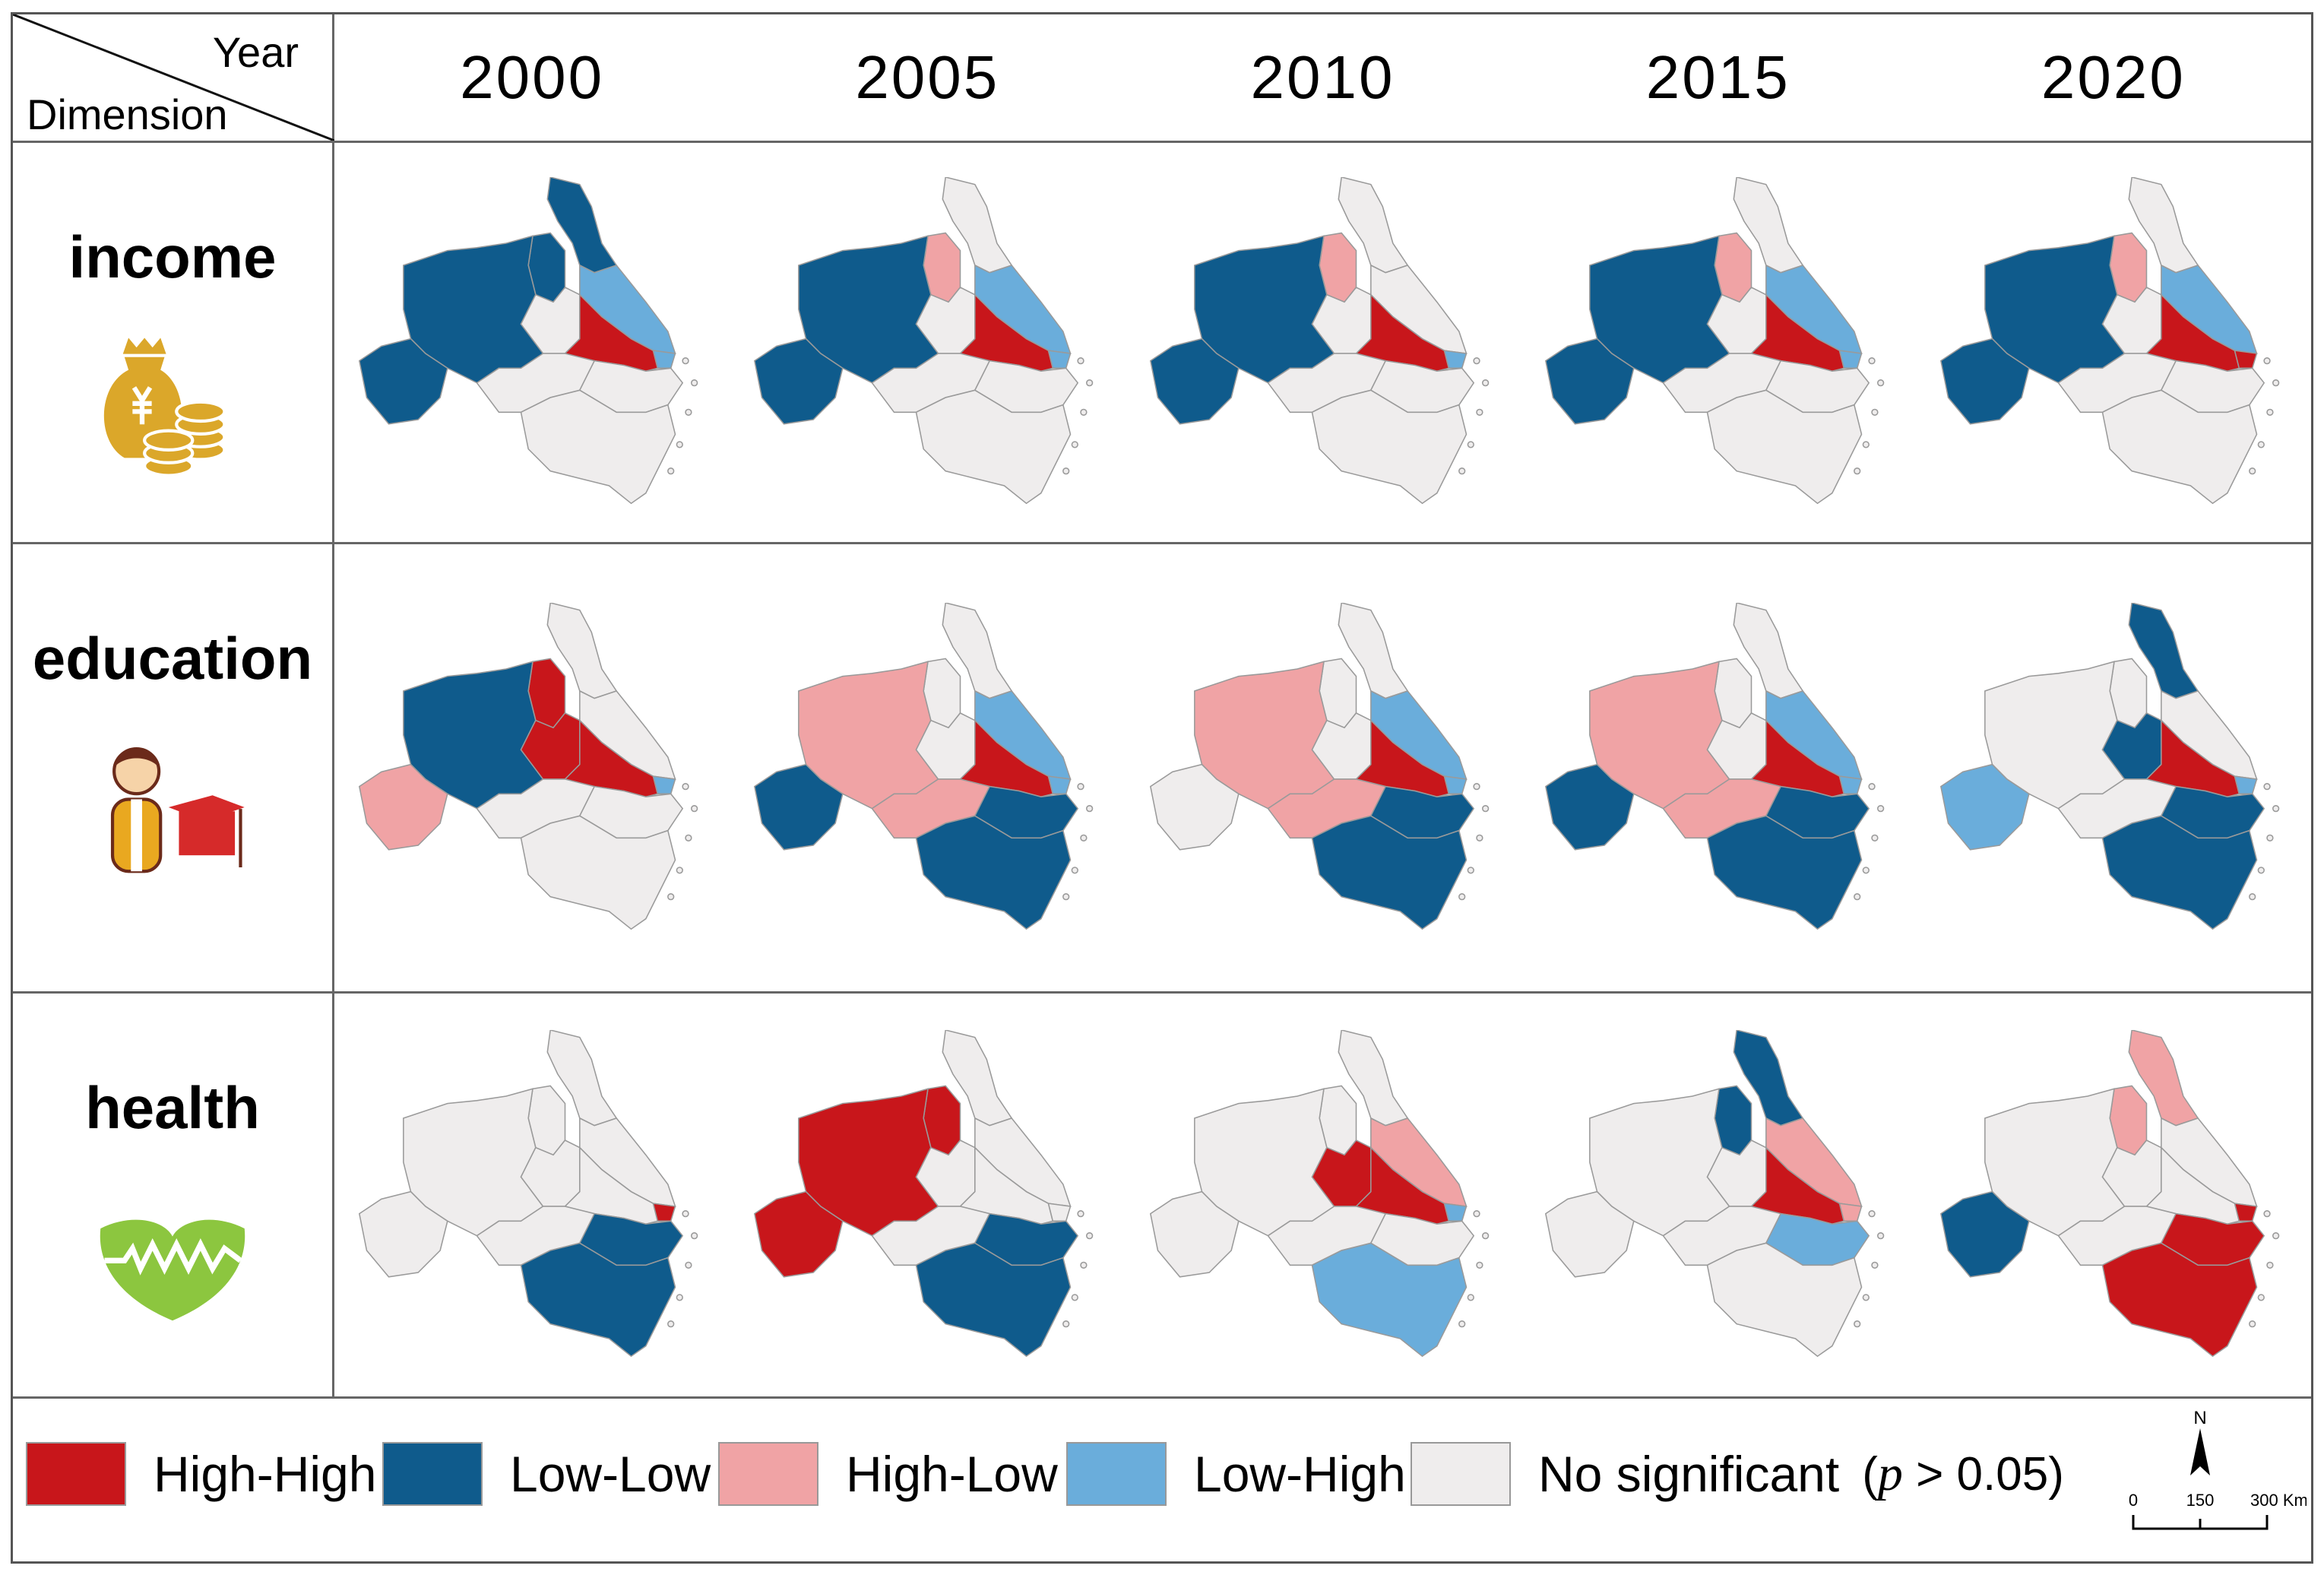 This screenshot has height=1572, width=2324. I want to click on cluster-map-health-2020, so click(2109, 1193).